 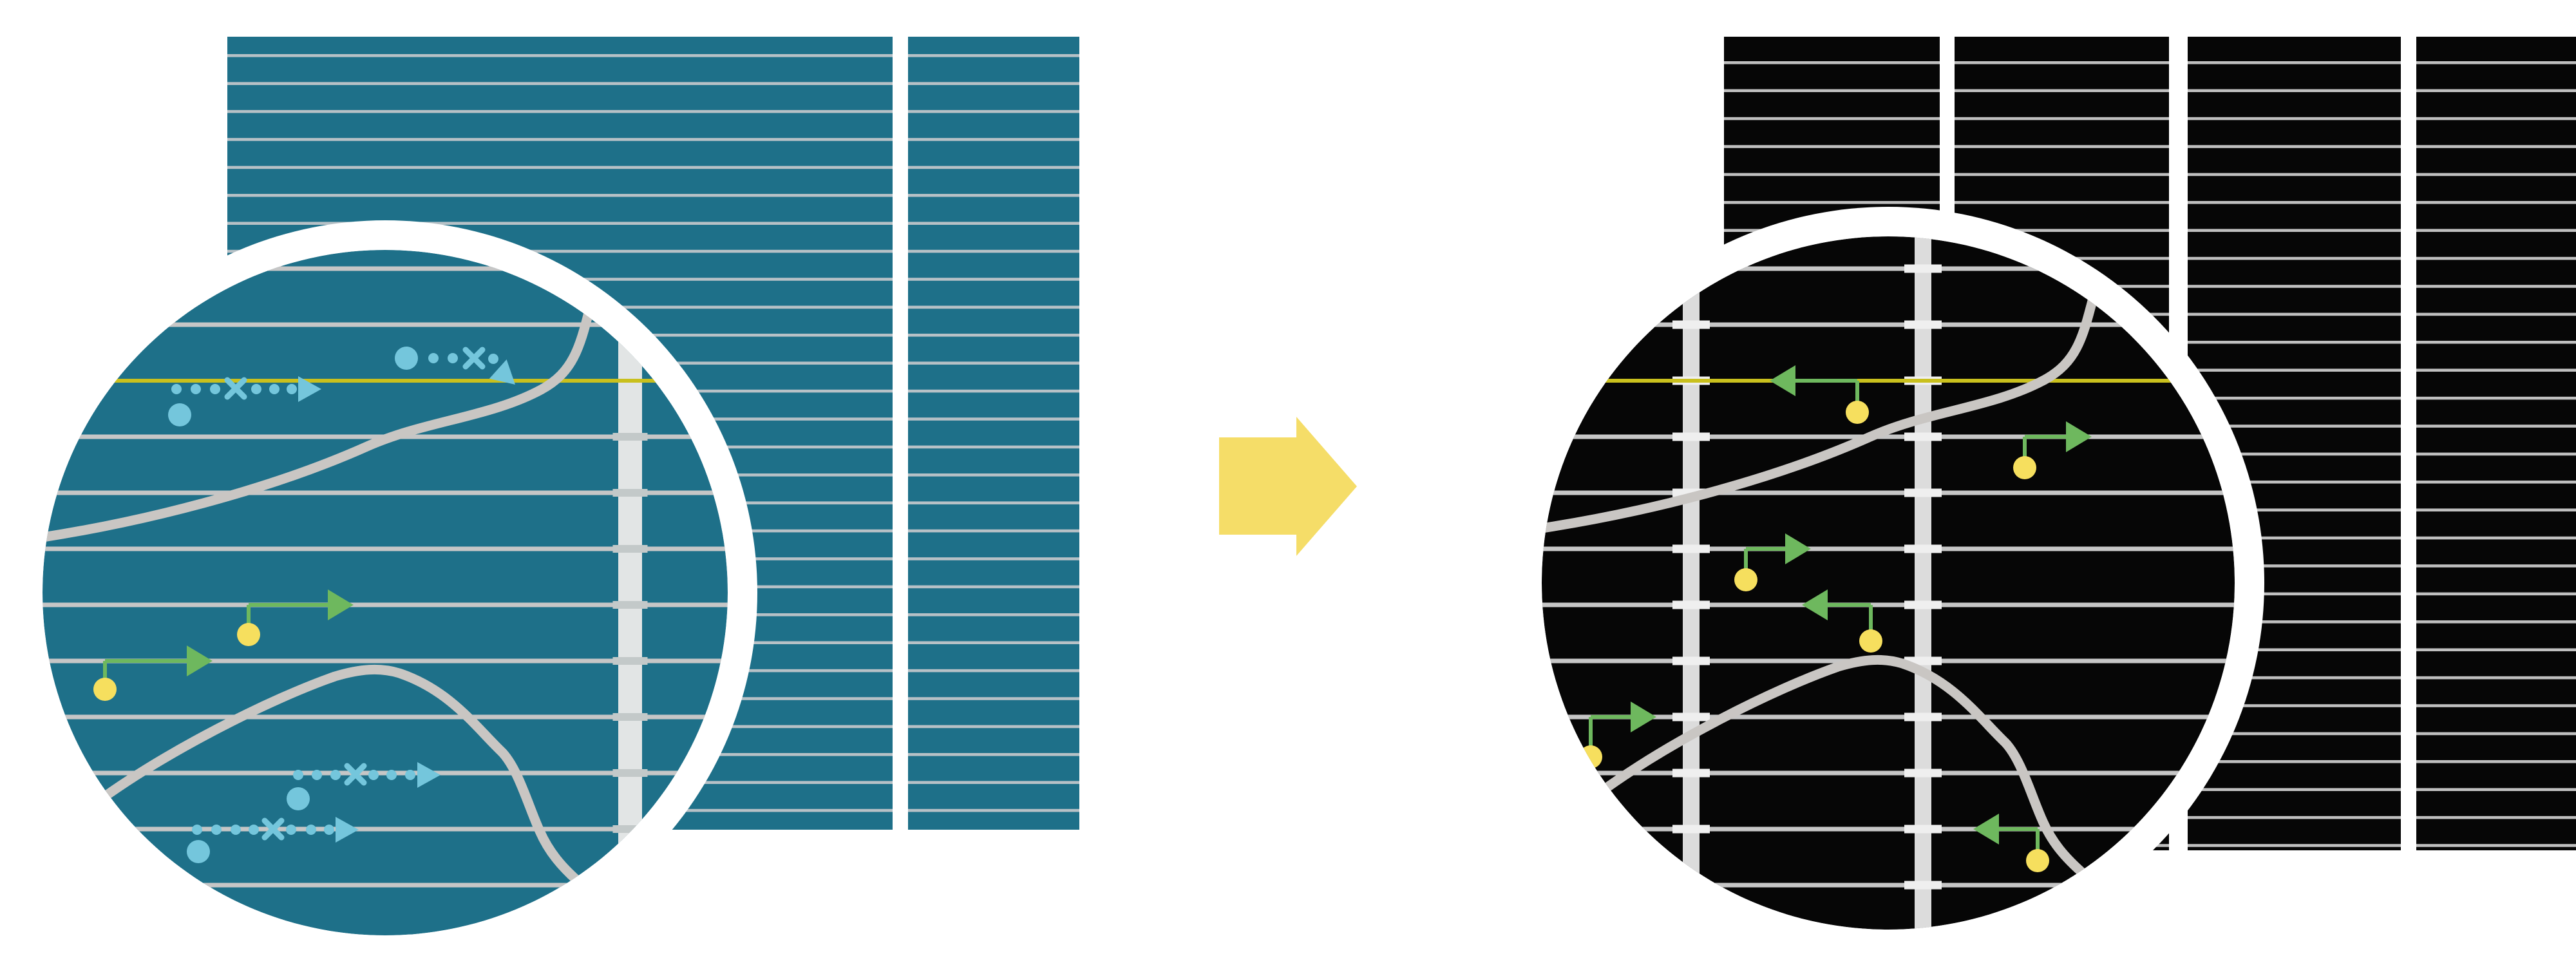 What do you see at coordinates (994, 433) in the screenshot?
I see `cell-body` at bounding box center [994, 433].